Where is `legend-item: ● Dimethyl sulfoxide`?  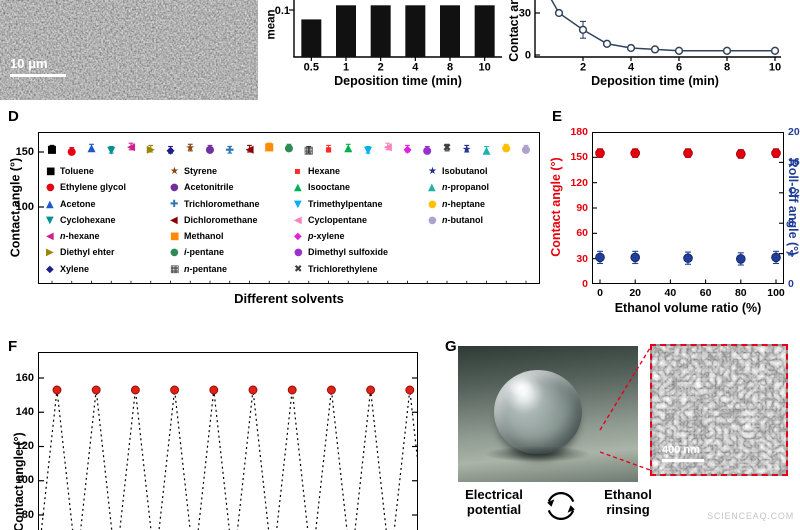
legend-item: ● Dimethyl sulfoxide is located at coordinates (341, 252).